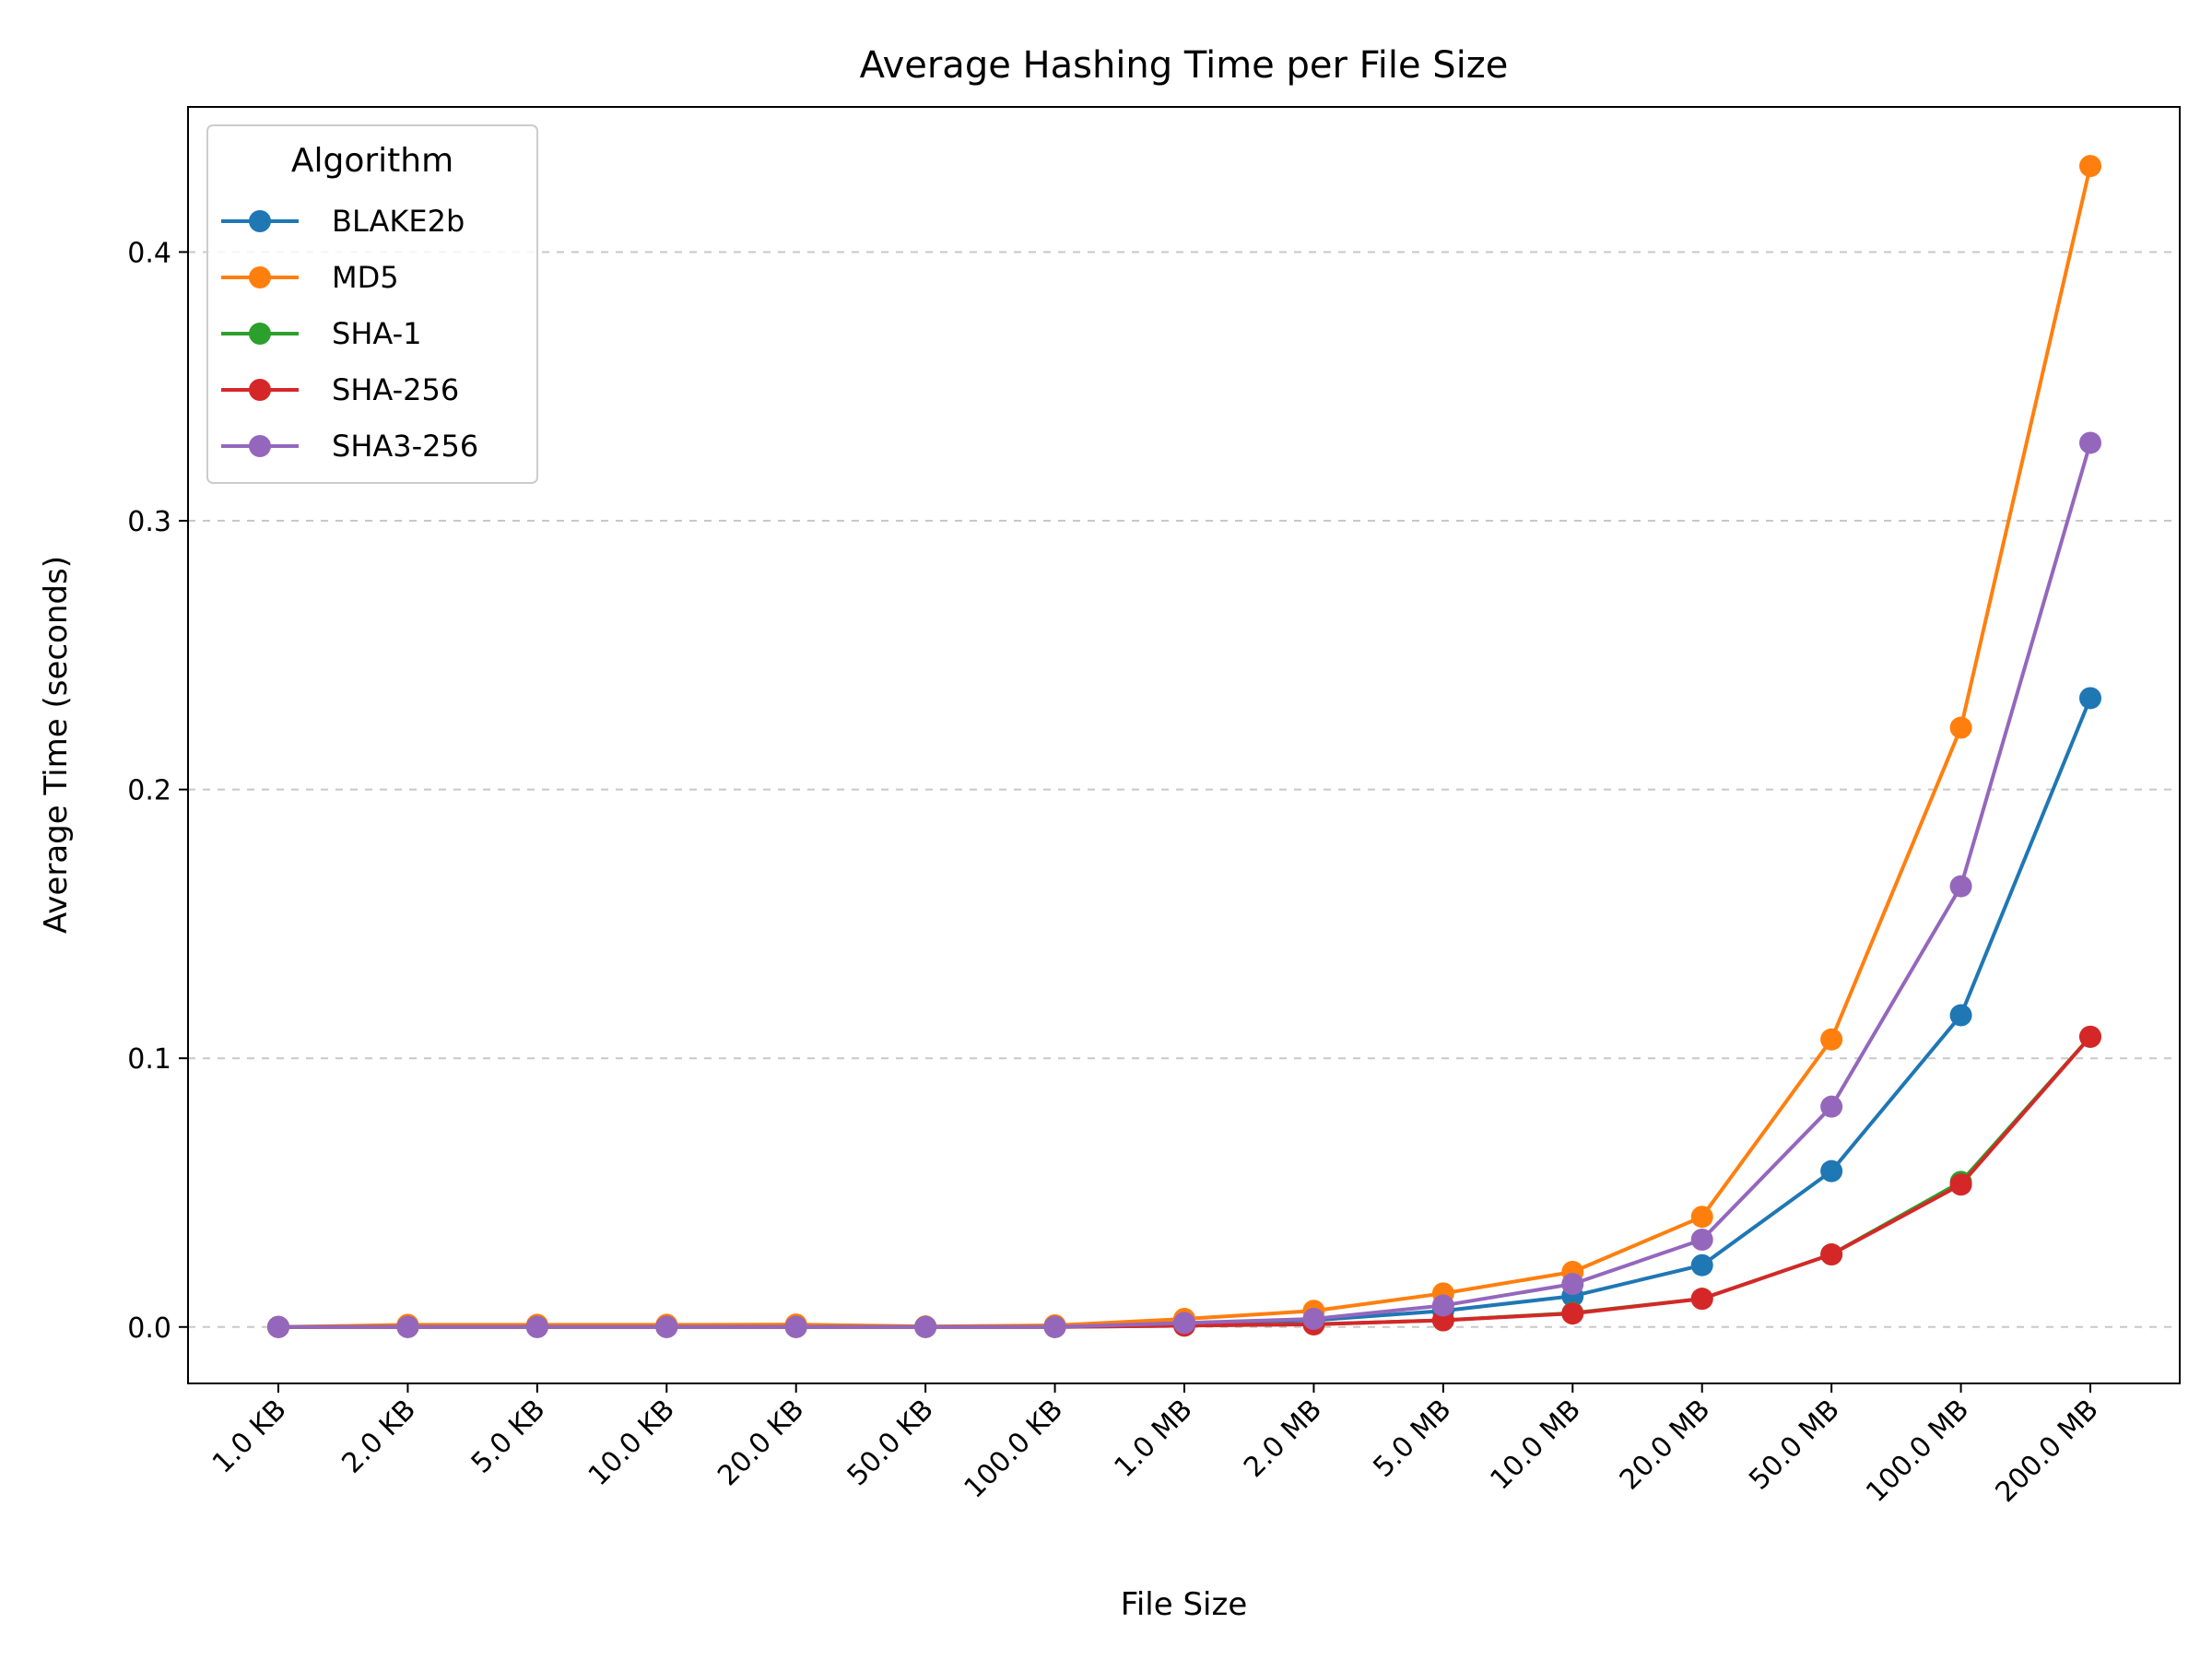 The height and width of the screenshot is (1659, 2212). I want to click on legend: Algorithm BLAKE2b MD5 SHA-1 SHA-256 SHA3-256, so click(372, 304).